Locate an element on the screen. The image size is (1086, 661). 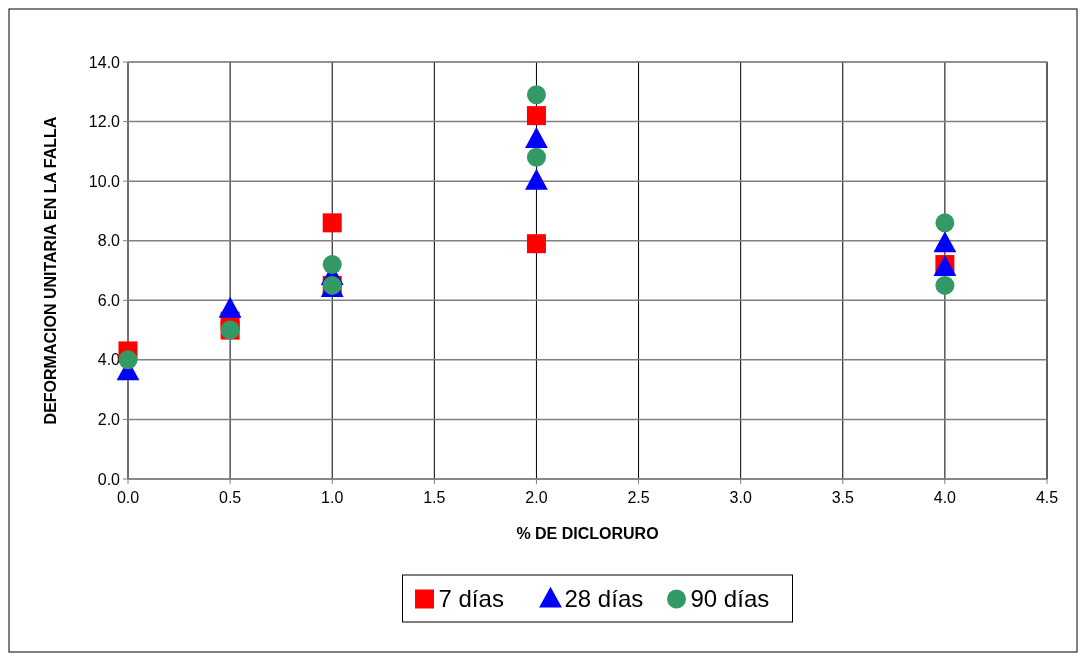
y-tick-label: 0.0 is located at coordinates (109, 479).